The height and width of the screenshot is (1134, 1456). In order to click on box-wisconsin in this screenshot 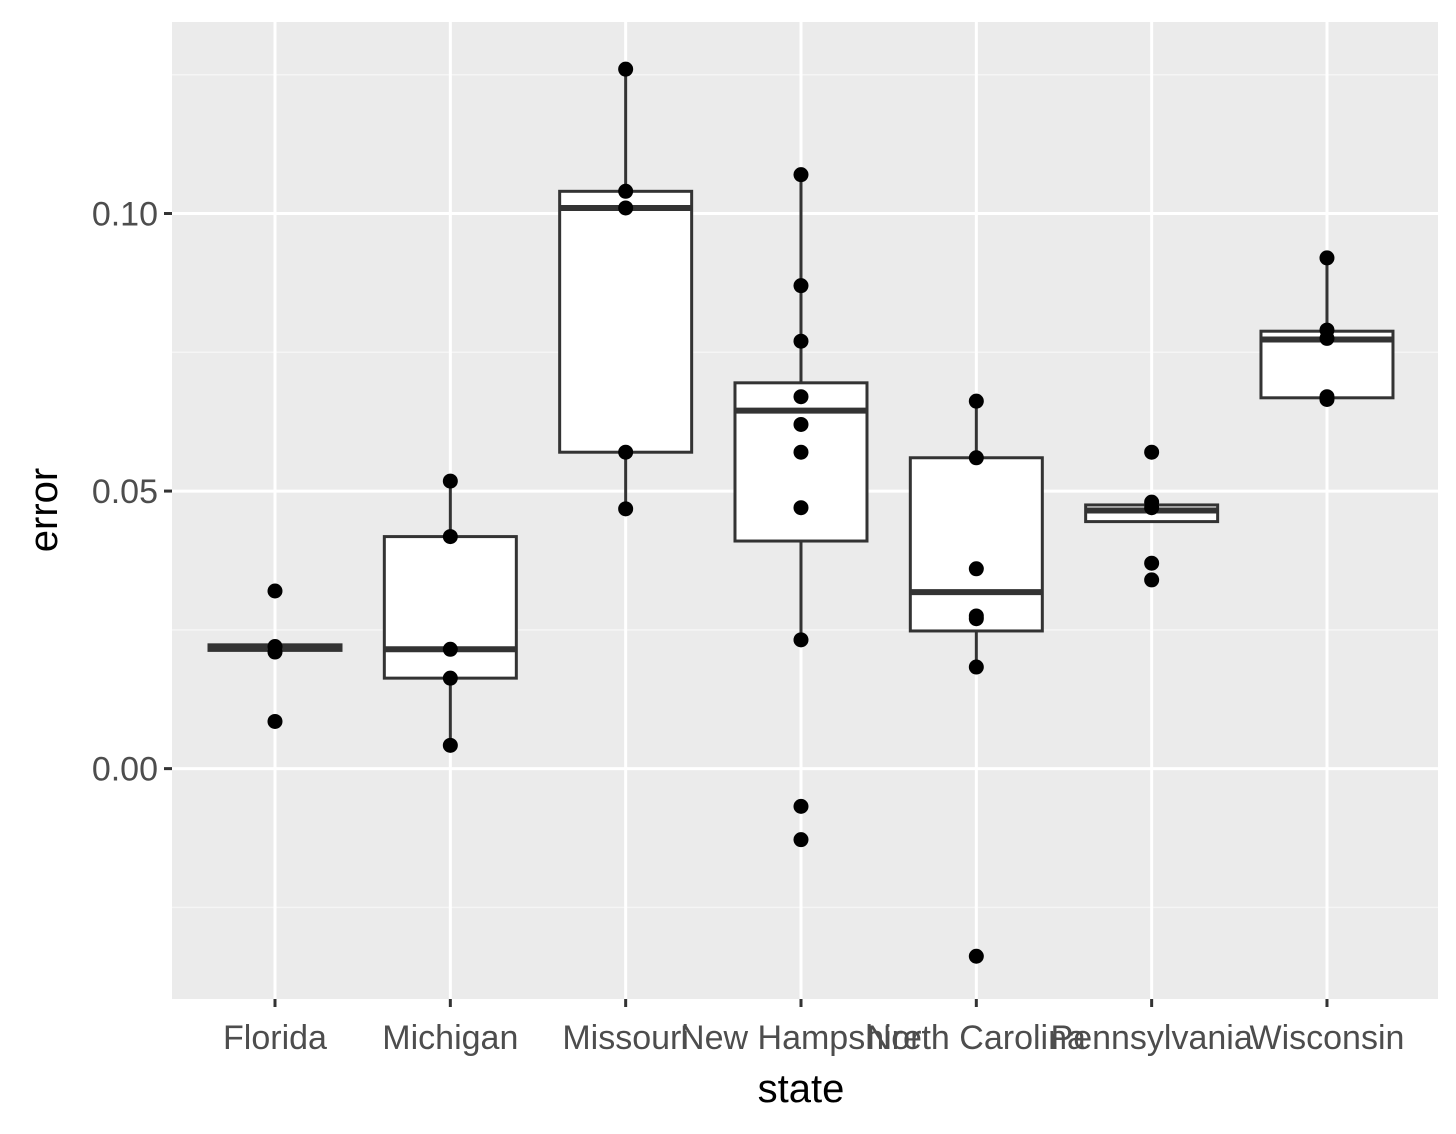, I will do `click(1327, 328)`.